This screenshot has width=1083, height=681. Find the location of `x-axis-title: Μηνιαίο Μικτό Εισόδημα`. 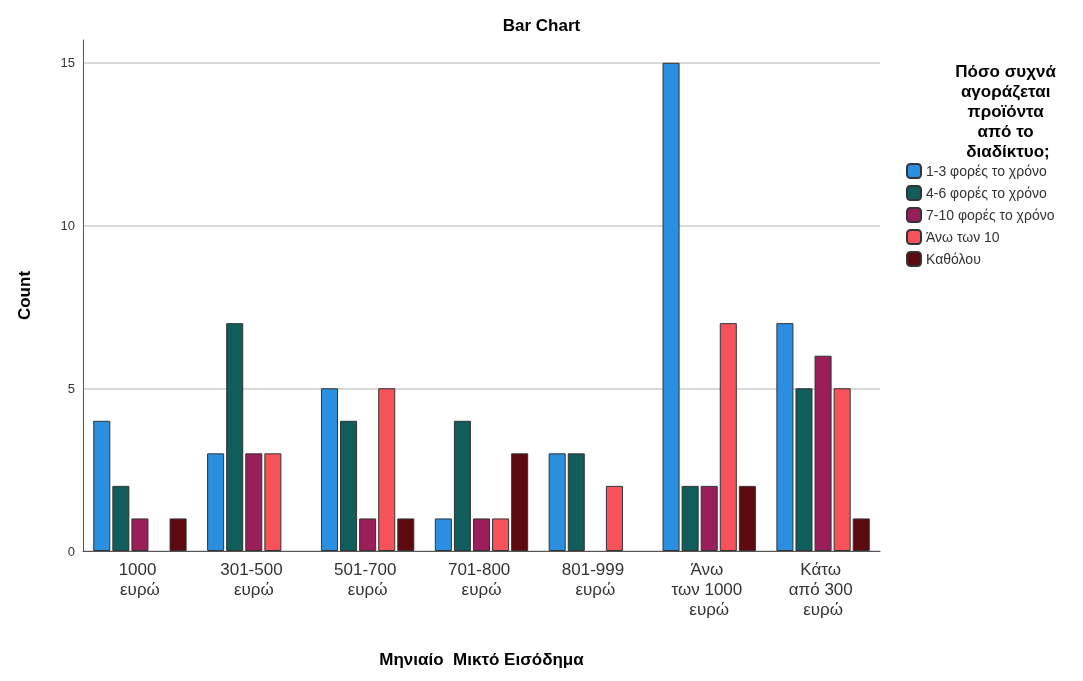

x-axis-title: Μηνιαίο Μικτό Εισόδημα is located at coordinates (482, 659).